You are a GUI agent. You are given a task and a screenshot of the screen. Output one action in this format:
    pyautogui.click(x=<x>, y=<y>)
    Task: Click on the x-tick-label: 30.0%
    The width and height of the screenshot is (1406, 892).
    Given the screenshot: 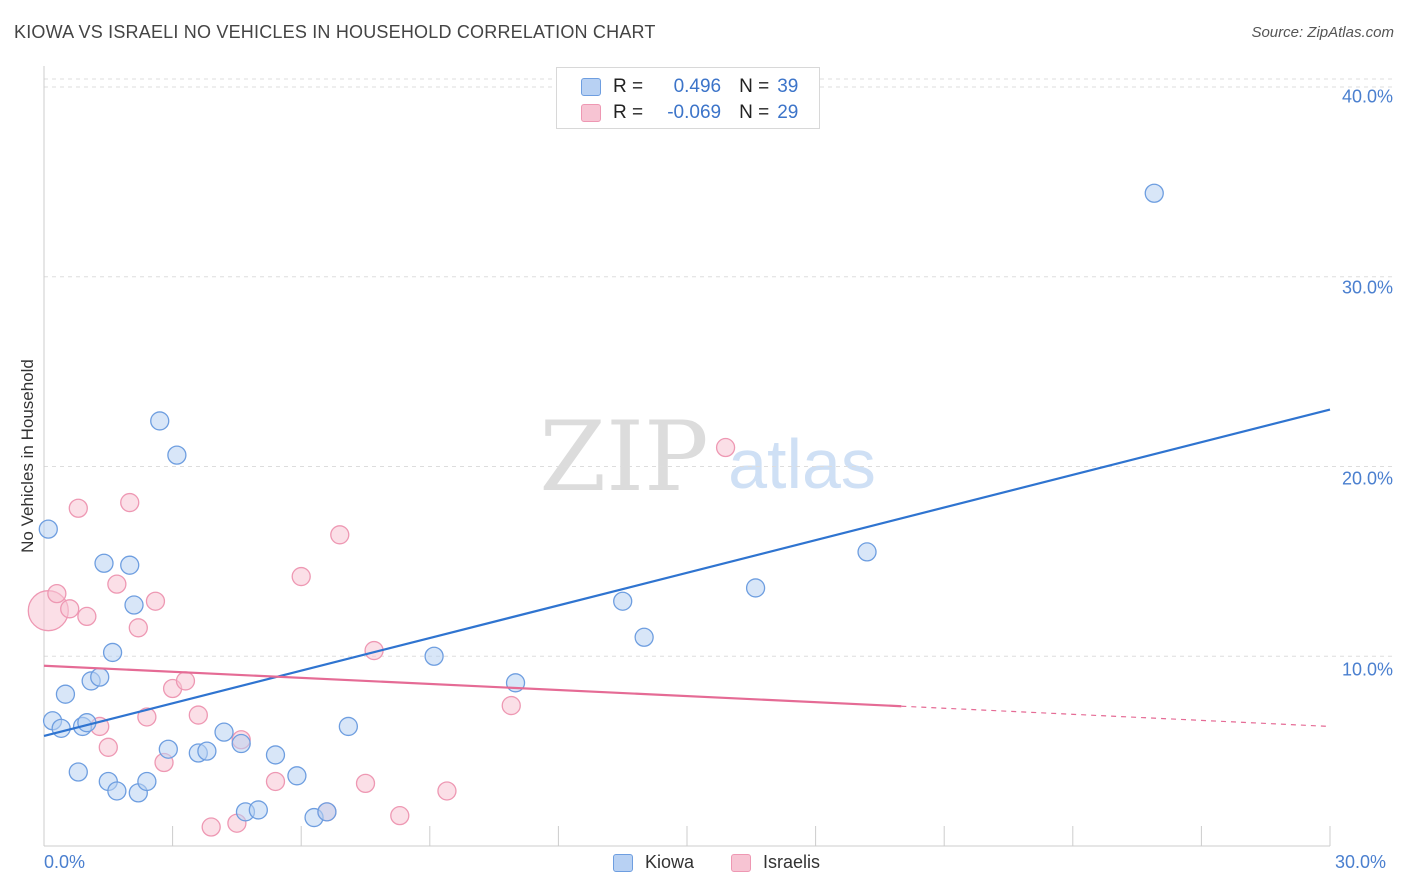 What is the action you would take?
    pyautogui.click(x=1361, y=862)
    